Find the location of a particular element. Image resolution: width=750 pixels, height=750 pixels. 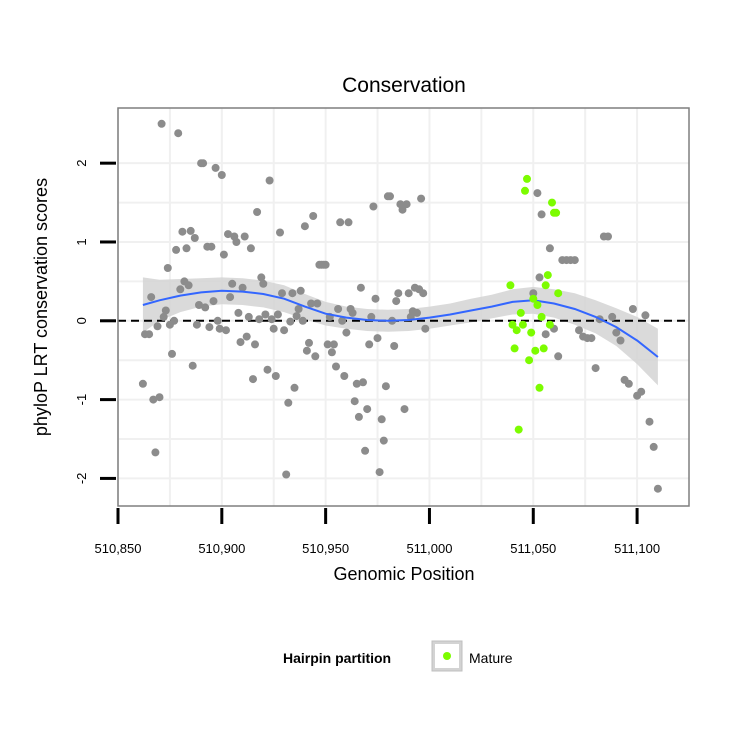

x-tick-label: 511,000 is located at coordinates (429, 548).